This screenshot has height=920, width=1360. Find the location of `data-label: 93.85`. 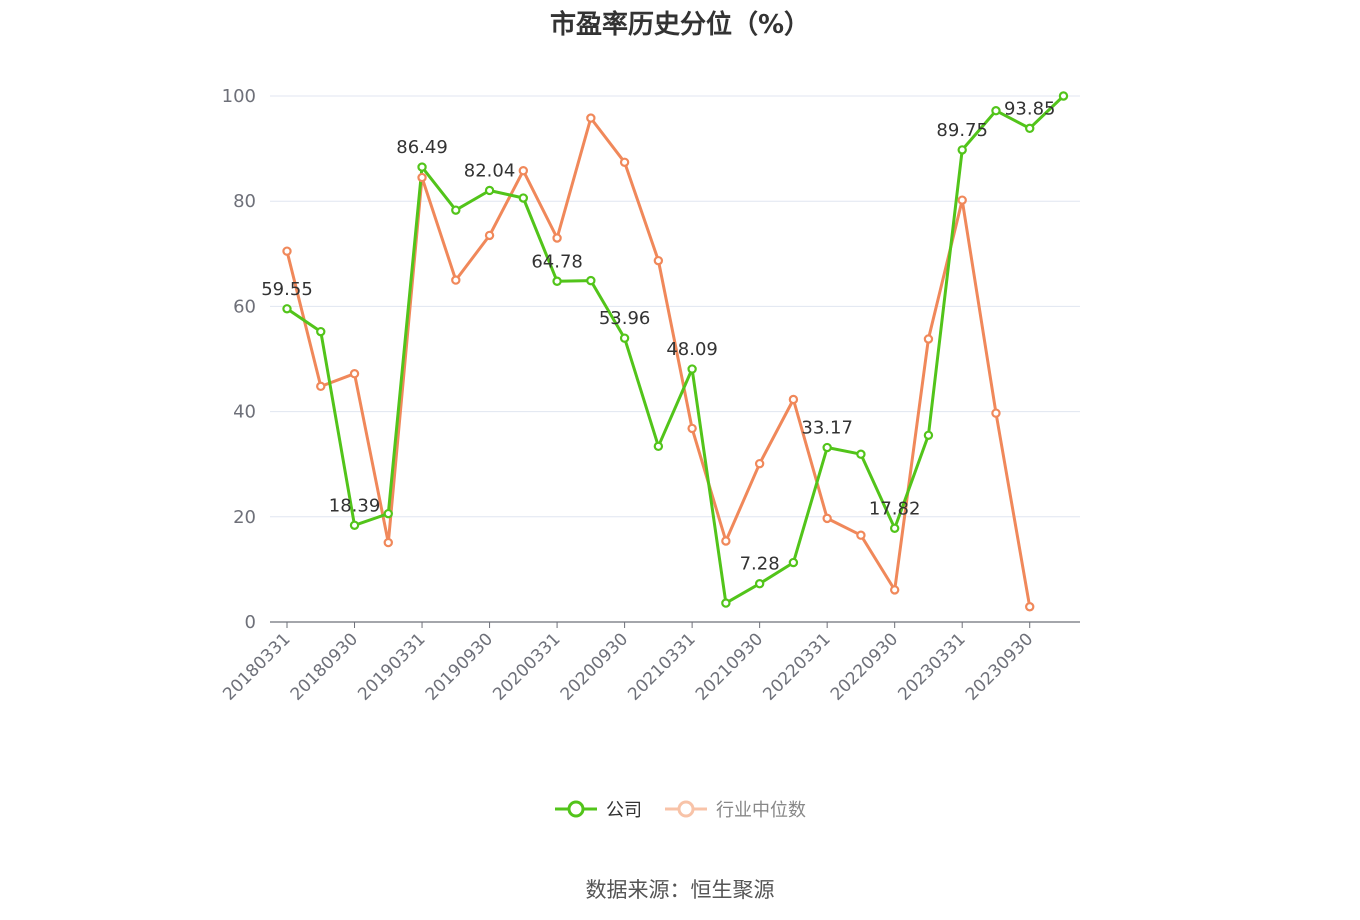

data-label: 93.85 is located at coordinates (1030, 108).